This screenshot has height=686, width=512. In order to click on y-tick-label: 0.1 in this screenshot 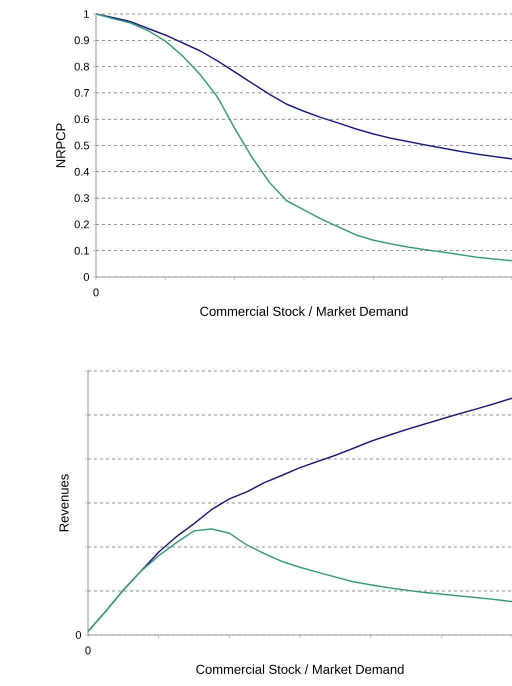, I will do `click(81, 250)`.